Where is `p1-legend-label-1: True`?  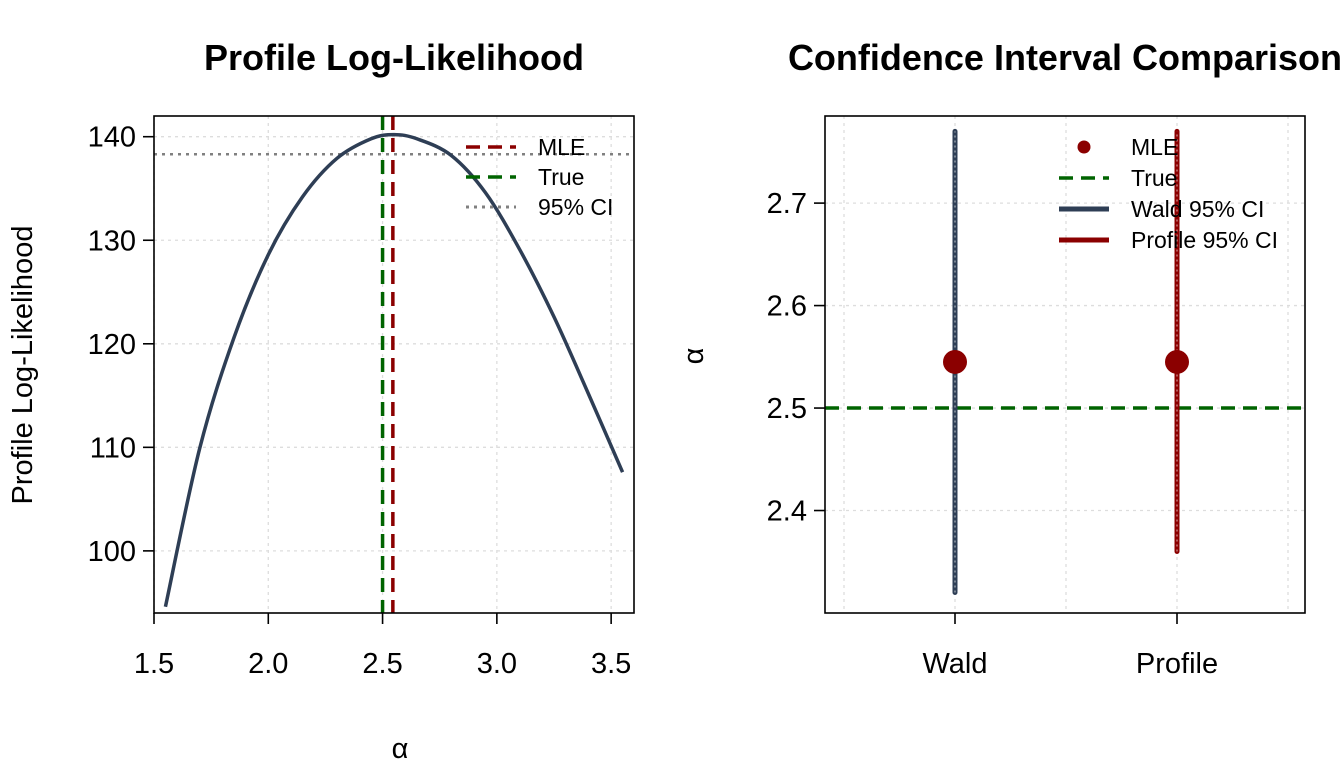
p1-legend-label-1: True is located at coordinates (561, 177).